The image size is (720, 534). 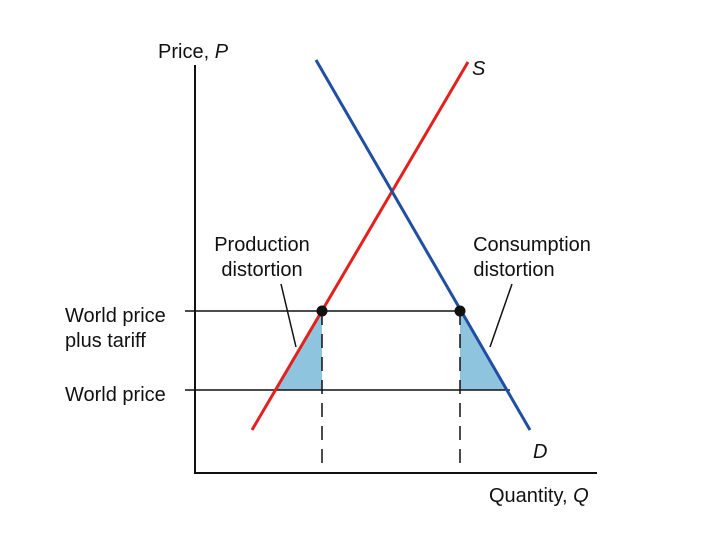 I want to click on x-axis-label: Quantity, Q, so click(x=539, y=496).